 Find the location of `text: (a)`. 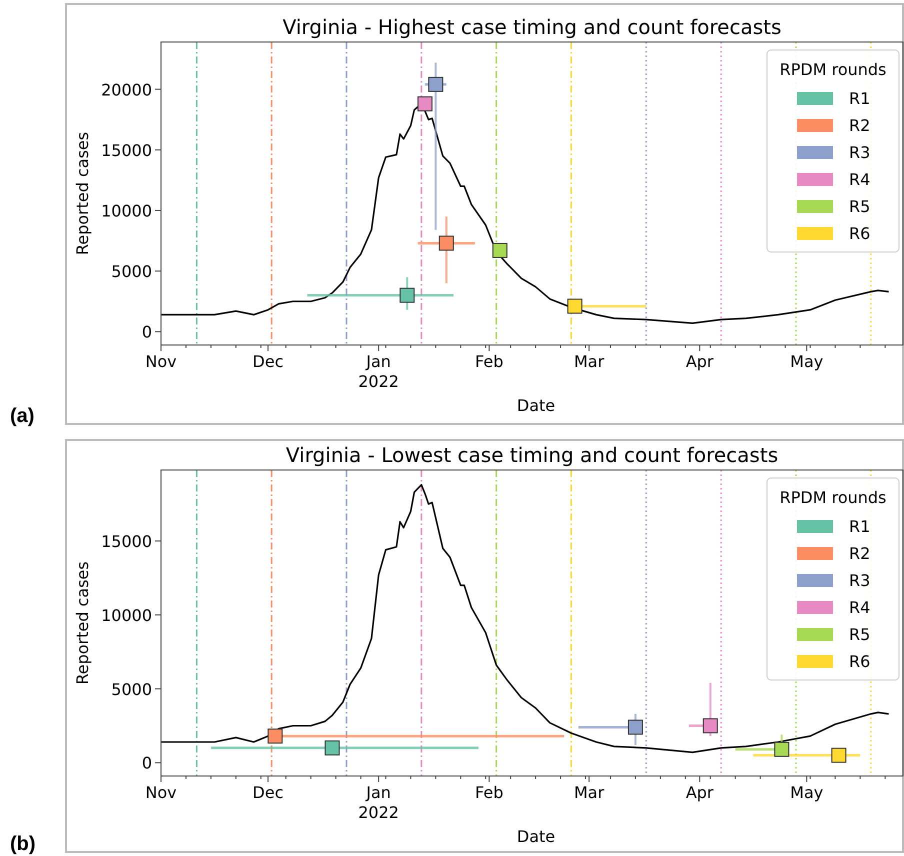

text: (a) is located at coordinates (22, 416).